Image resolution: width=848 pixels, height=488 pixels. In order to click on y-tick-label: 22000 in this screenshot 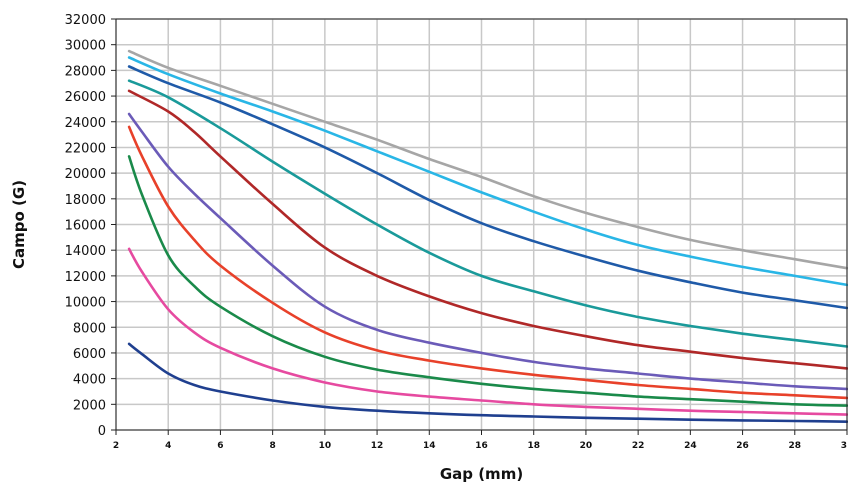, I will do `click(85, 148)`.